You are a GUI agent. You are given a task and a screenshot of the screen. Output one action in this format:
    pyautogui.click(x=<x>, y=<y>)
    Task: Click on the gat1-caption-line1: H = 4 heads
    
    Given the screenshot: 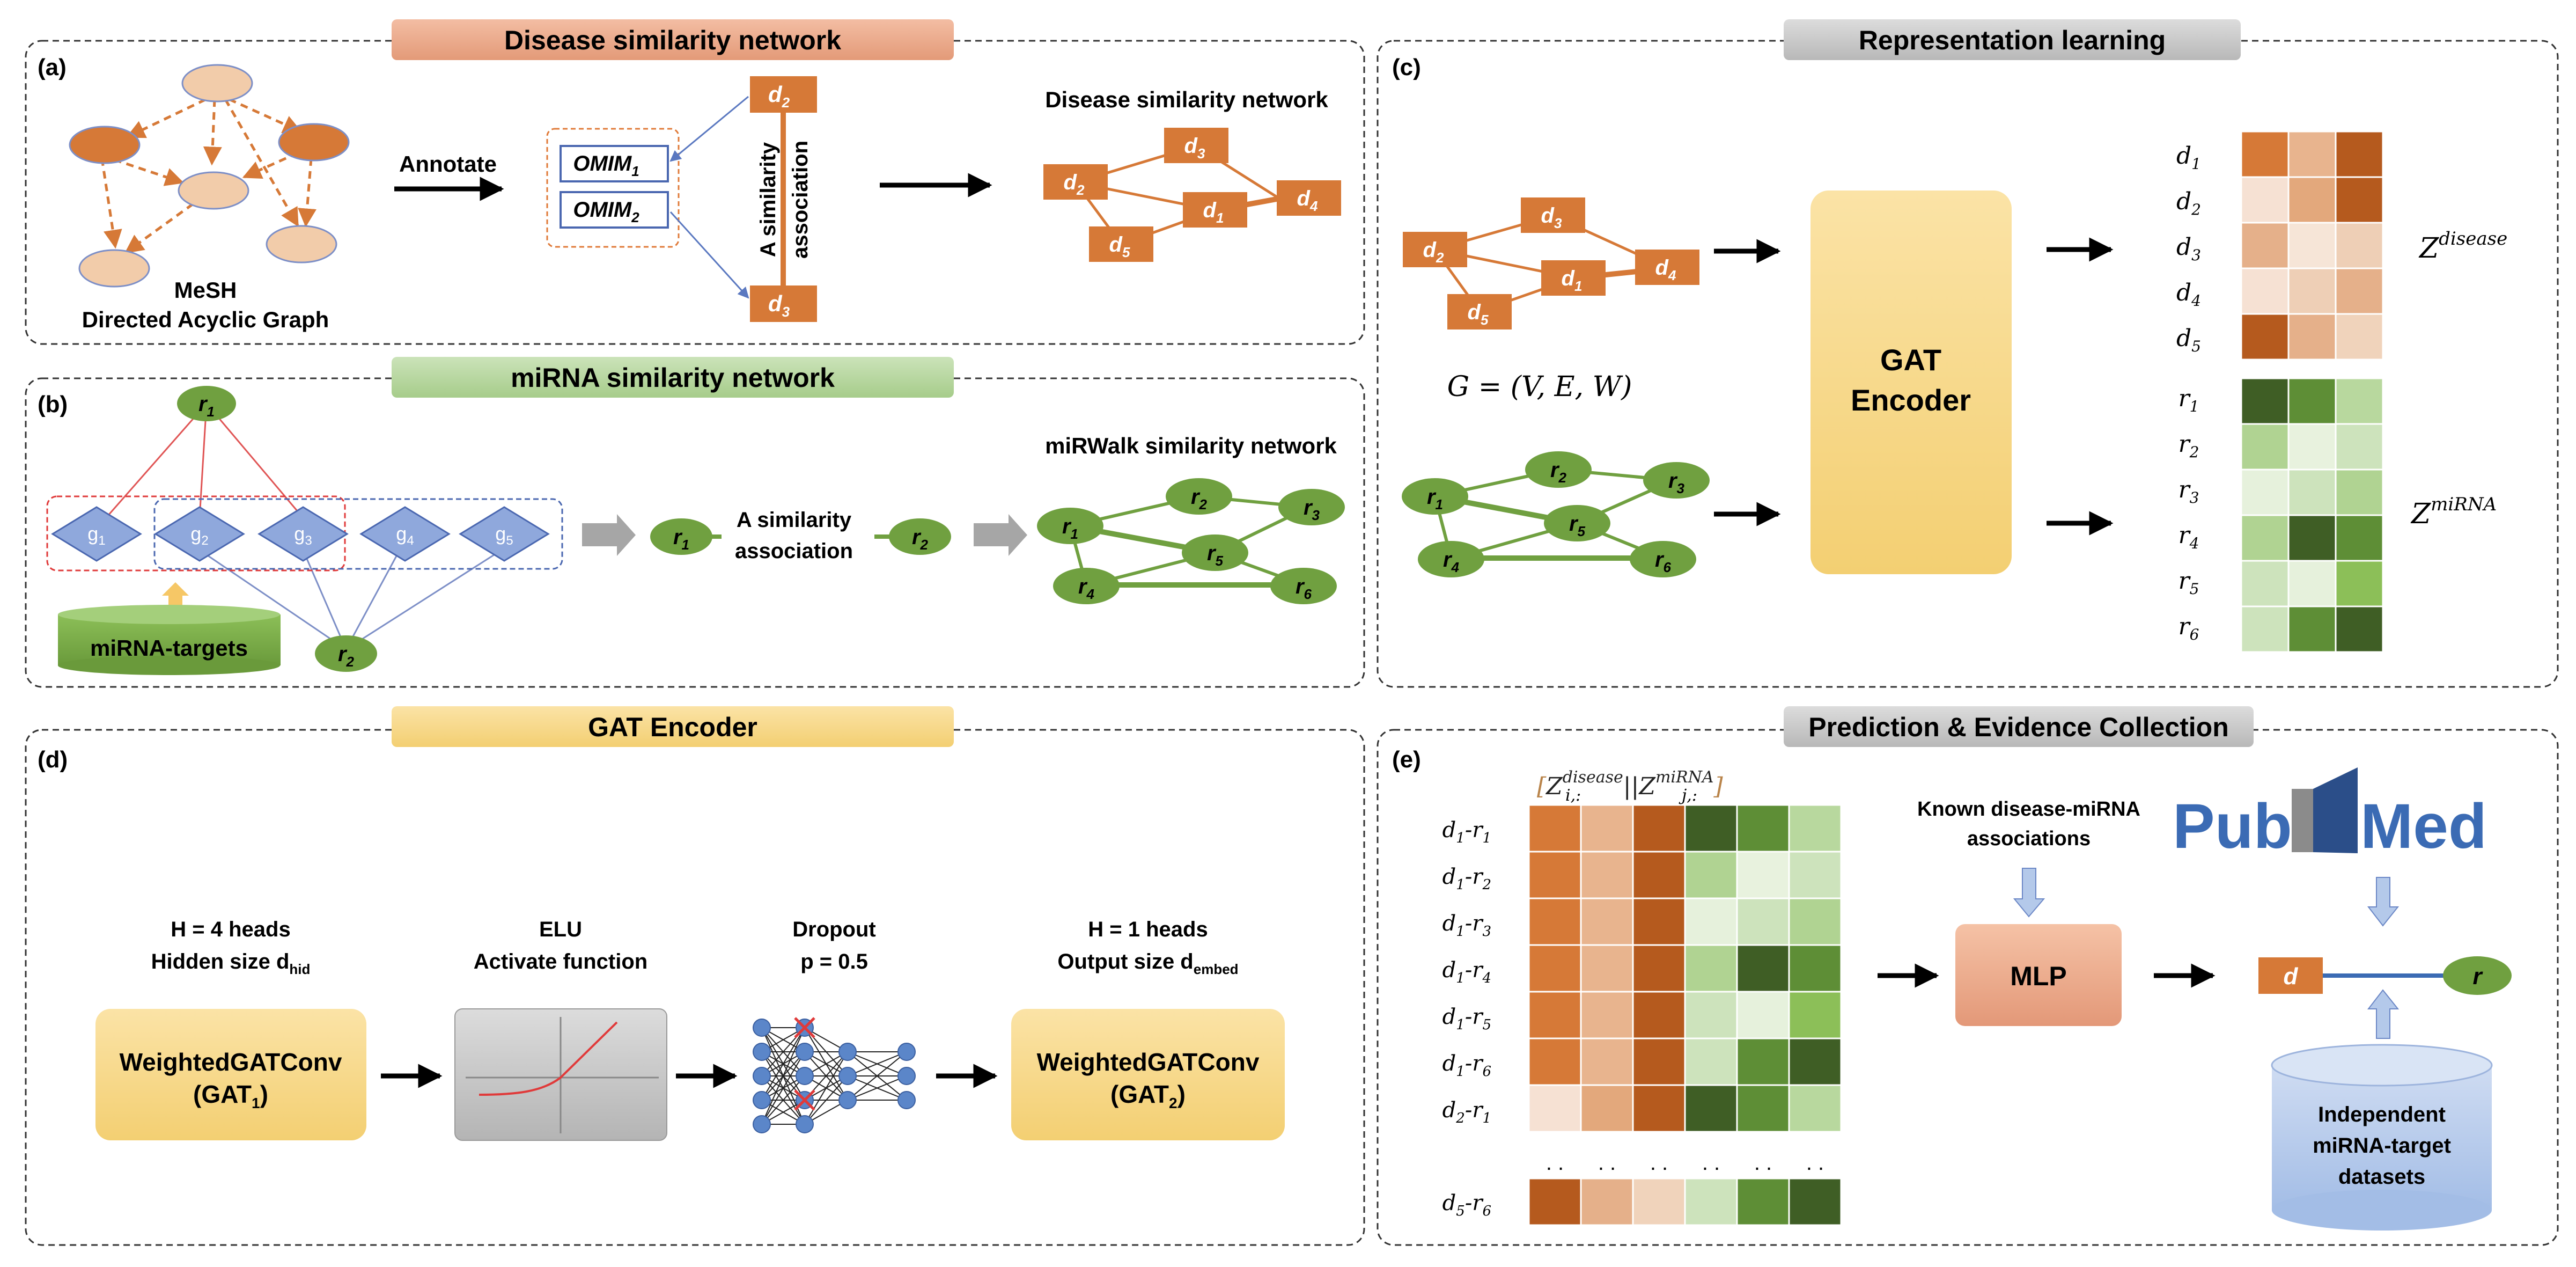 What is the action you would take?
    pyautogui.click(x=230, y=930)
    